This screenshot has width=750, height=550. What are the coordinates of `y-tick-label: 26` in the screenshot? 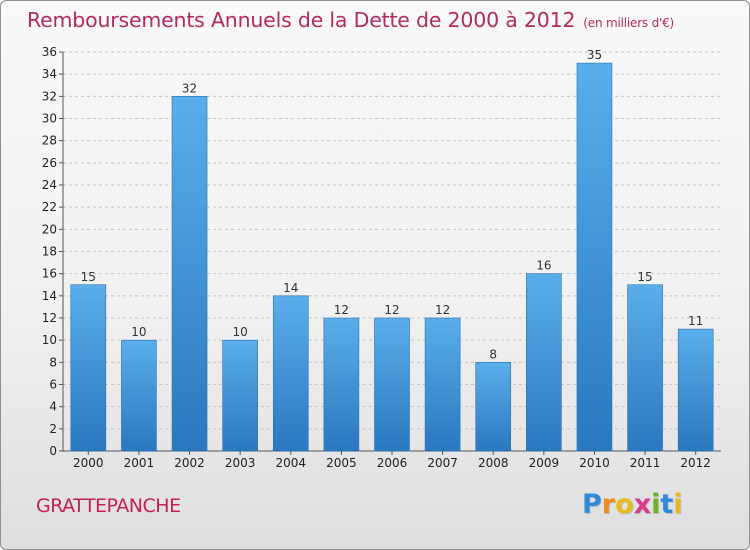 It's located at (49, 163).